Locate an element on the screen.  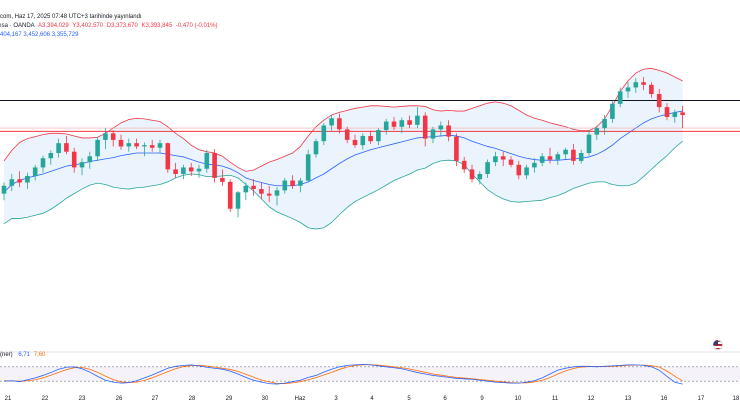
stoch-k-line is located at coordinates (343, 374).